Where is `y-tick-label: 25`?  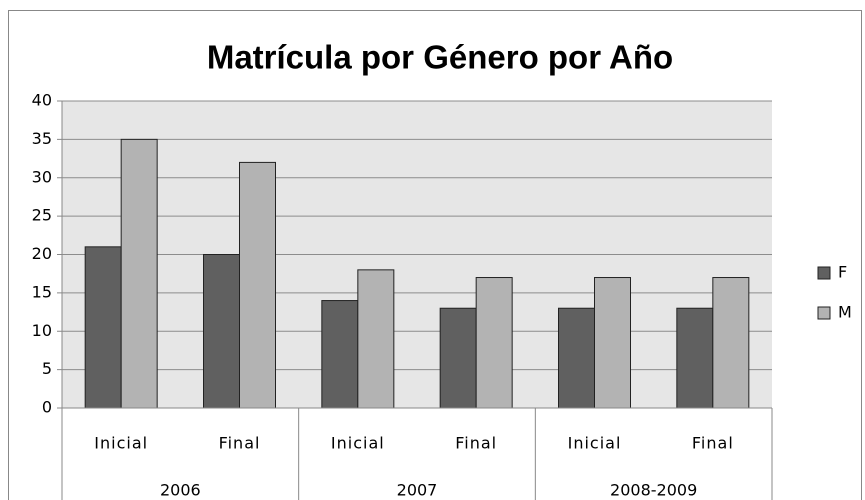
y-tick-label: 25 is located at coordinates (42, 215).